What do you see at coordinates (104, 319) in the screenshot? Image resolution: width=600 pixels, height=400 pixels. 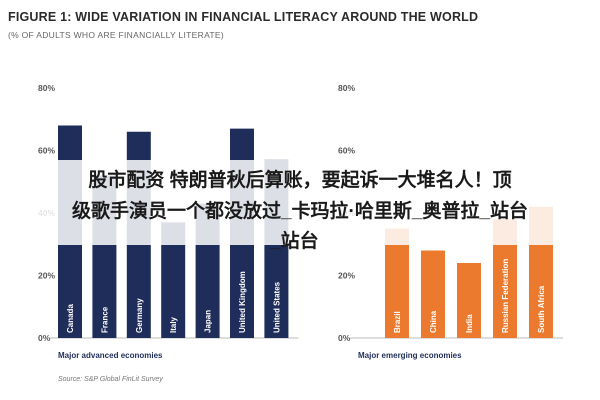 I see `advanced-category-label: France` at bounding box center [104, 319].